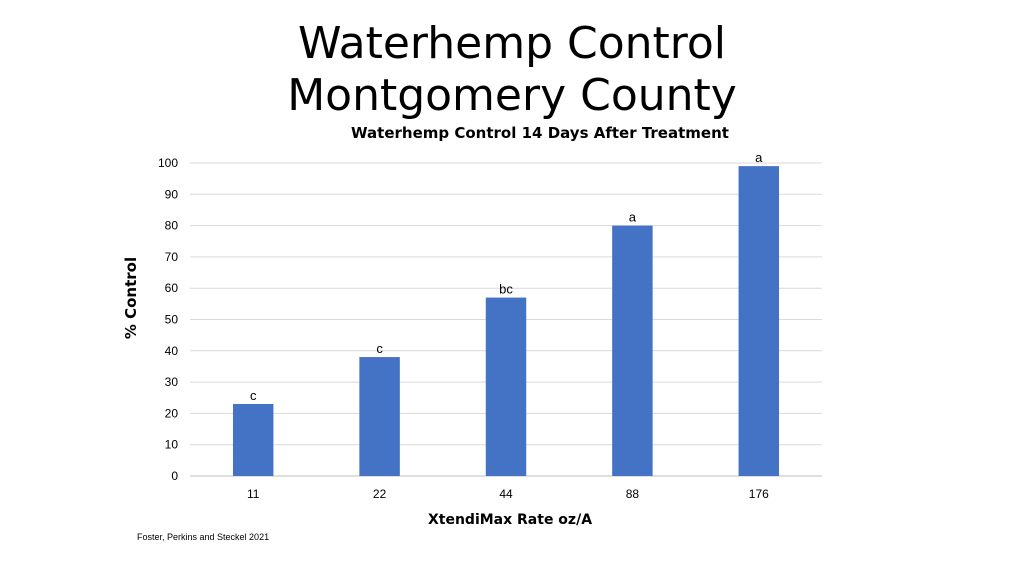  Describe the element at coordinates (172, 288) in the screenshot. I see `y-tick-label: 60` at that location.